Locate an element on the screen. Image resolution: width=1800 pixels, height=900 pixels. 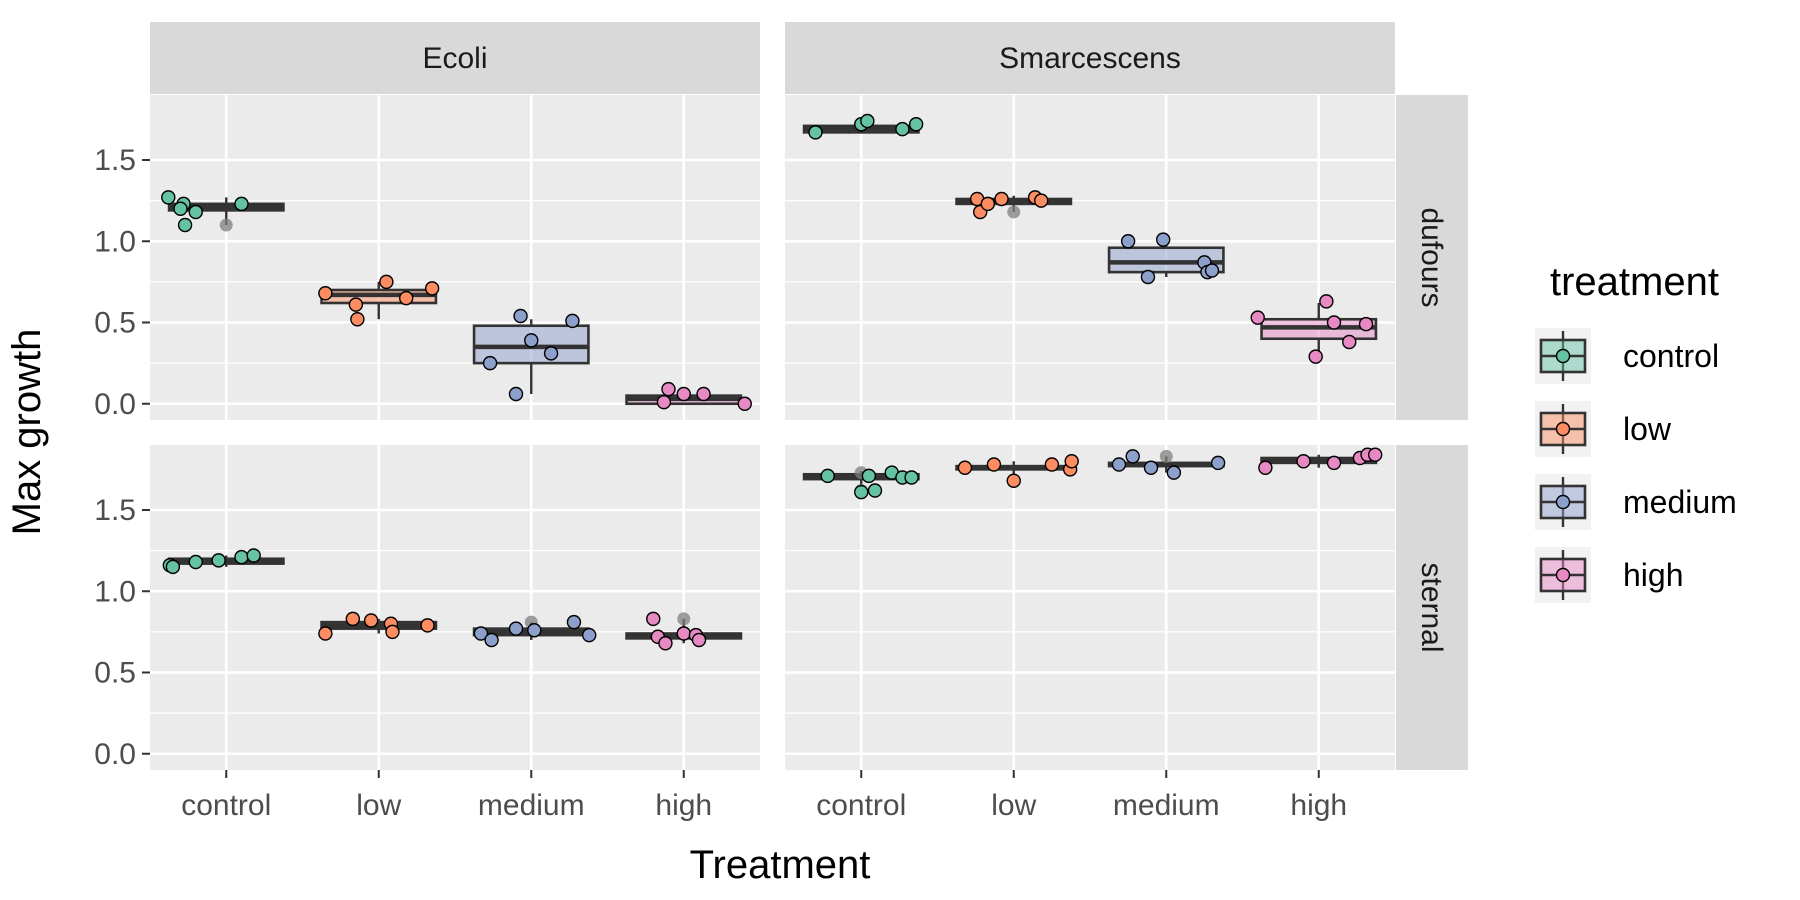
facet-strip-sternal is located at coordinates (1432, 607).